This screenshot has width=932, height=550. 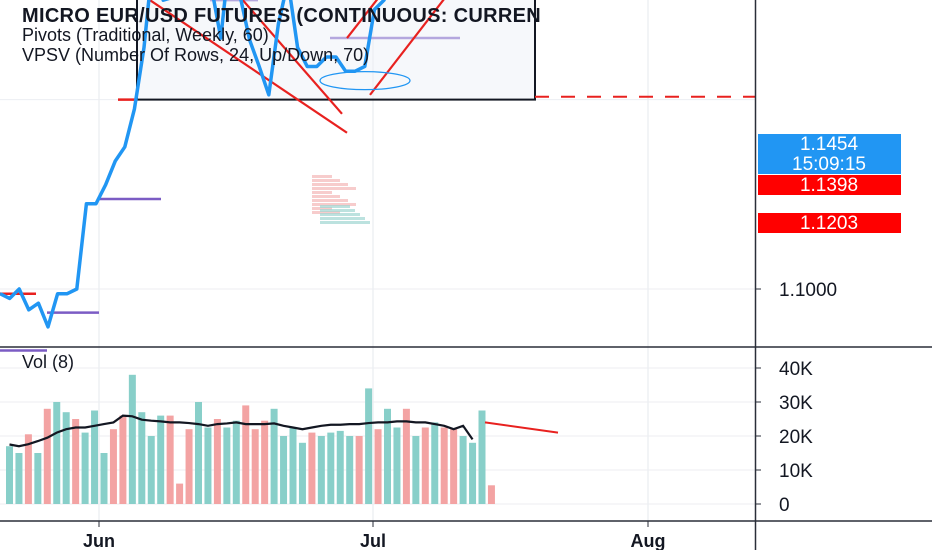 I want to click on volume-ma-line, so click(x=241, y=431).